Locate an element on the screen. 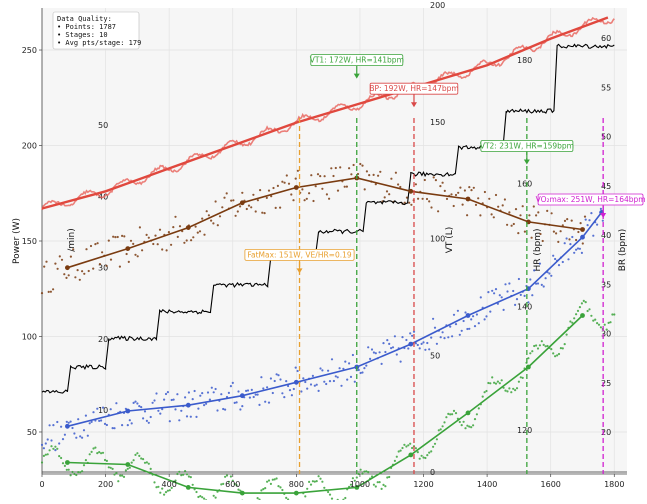  vt_trend-node is located at coordinates (410, 191).